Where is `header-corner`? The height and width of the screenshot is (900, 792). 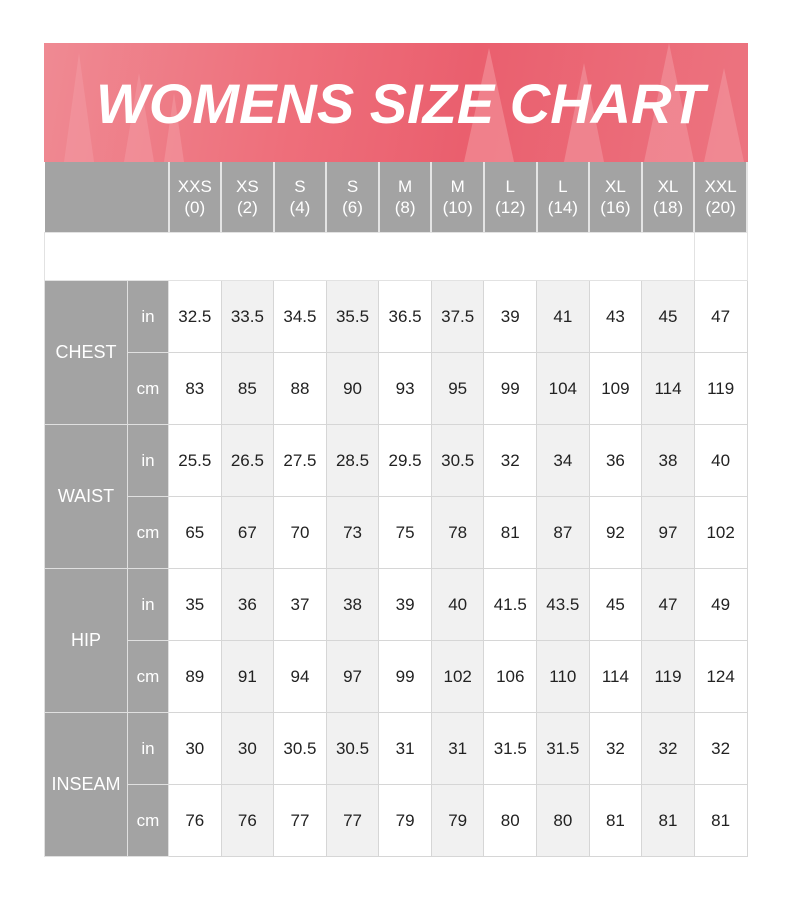
header-corner is located at coordinates (106, 197).